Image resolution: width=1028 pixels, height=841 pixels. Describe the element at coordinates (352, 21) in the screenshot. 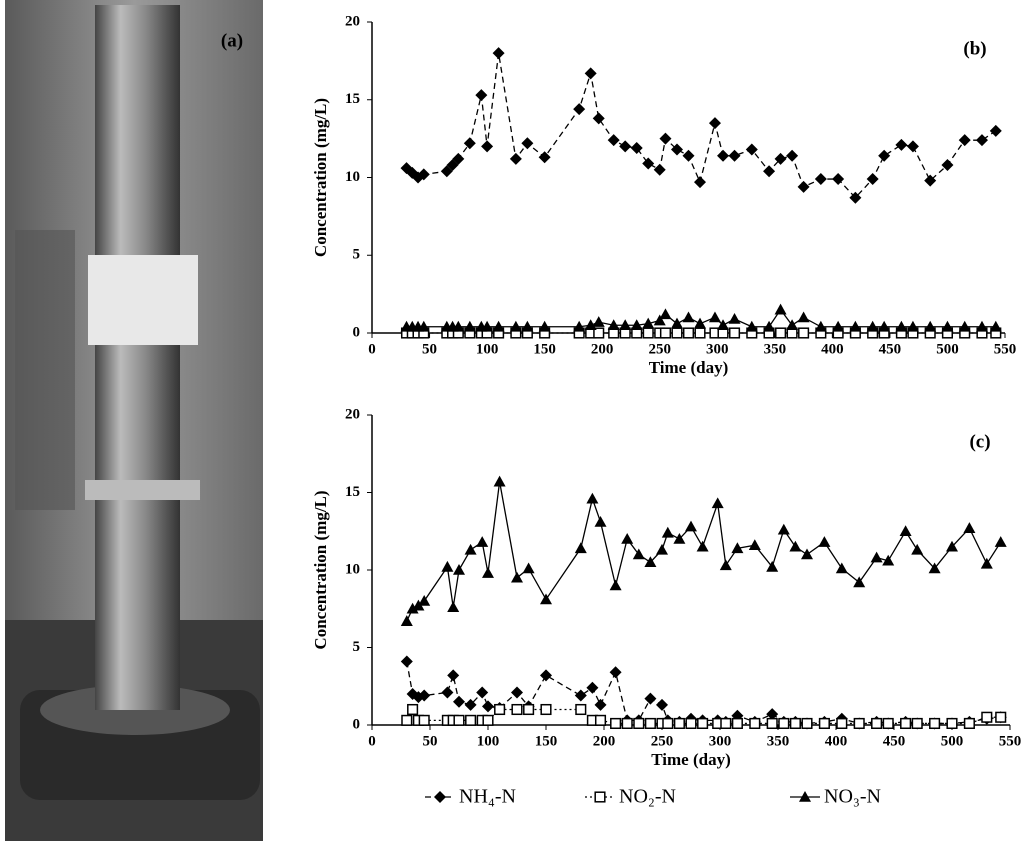

I see `y-tick-label: 20` at that location.